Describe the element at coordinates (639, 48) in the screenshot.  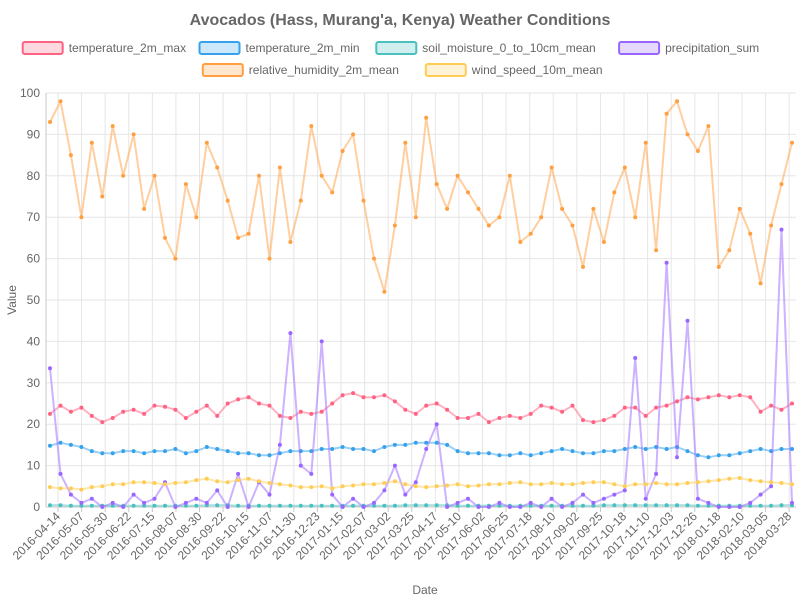
I see `legend-swatch` at that location.